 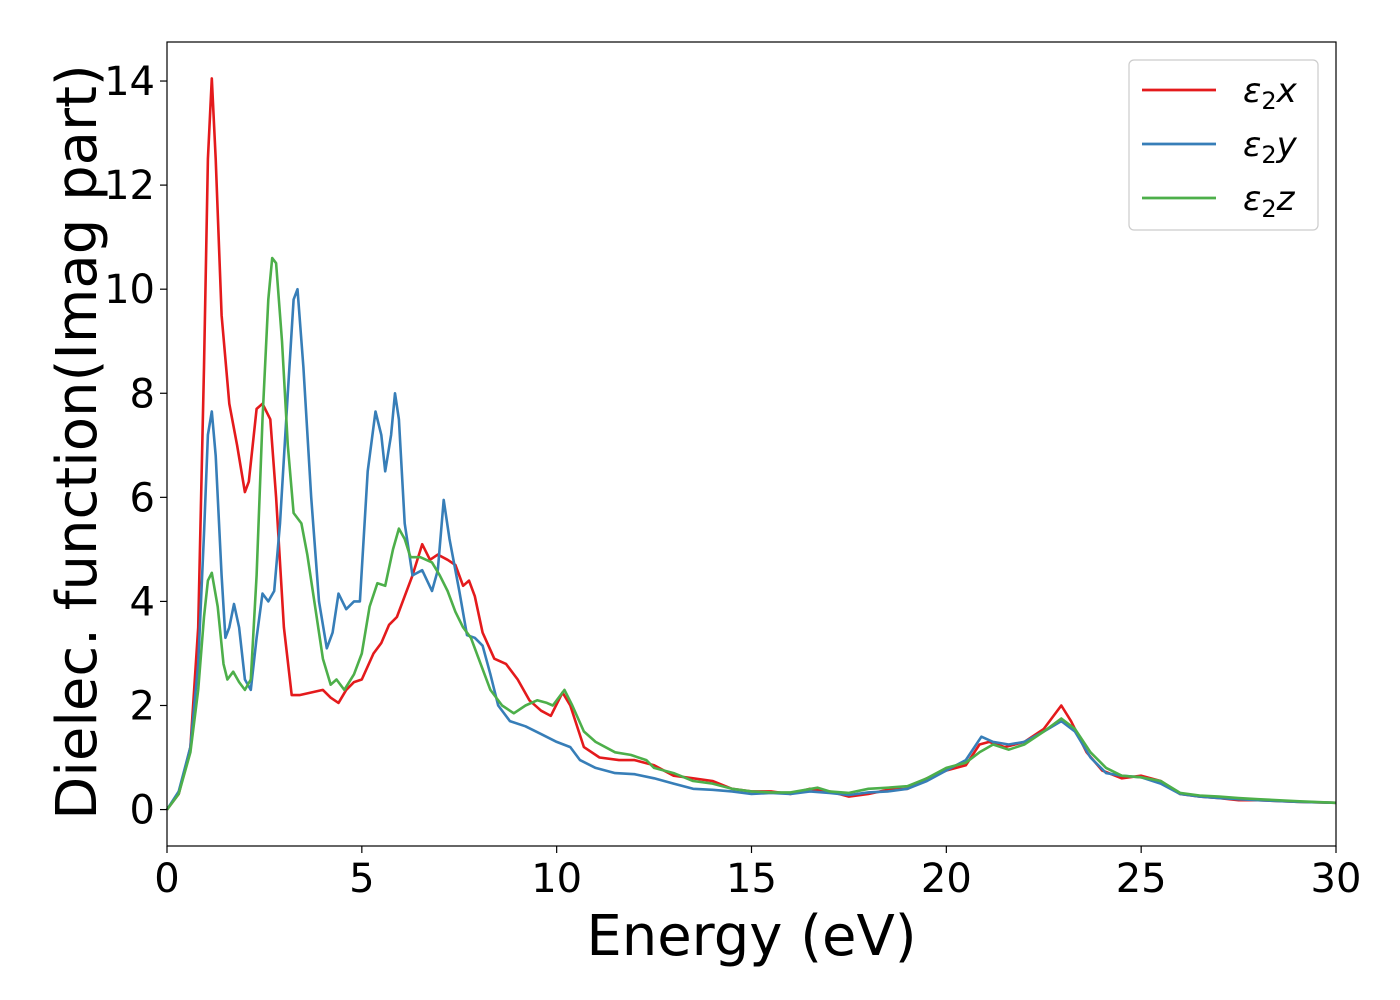 I want to click on y-tick-label: 2, so click(x=142, y=706).